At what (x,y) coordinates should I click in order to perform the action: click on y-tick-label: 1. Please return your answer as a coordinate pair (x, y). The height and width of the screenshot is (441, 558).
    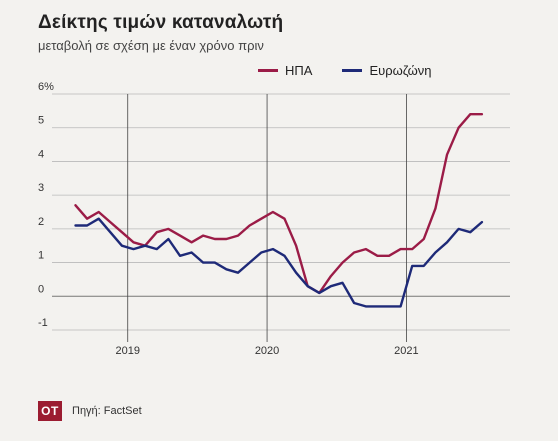
    Looking at the image, I should click on (41, 256).